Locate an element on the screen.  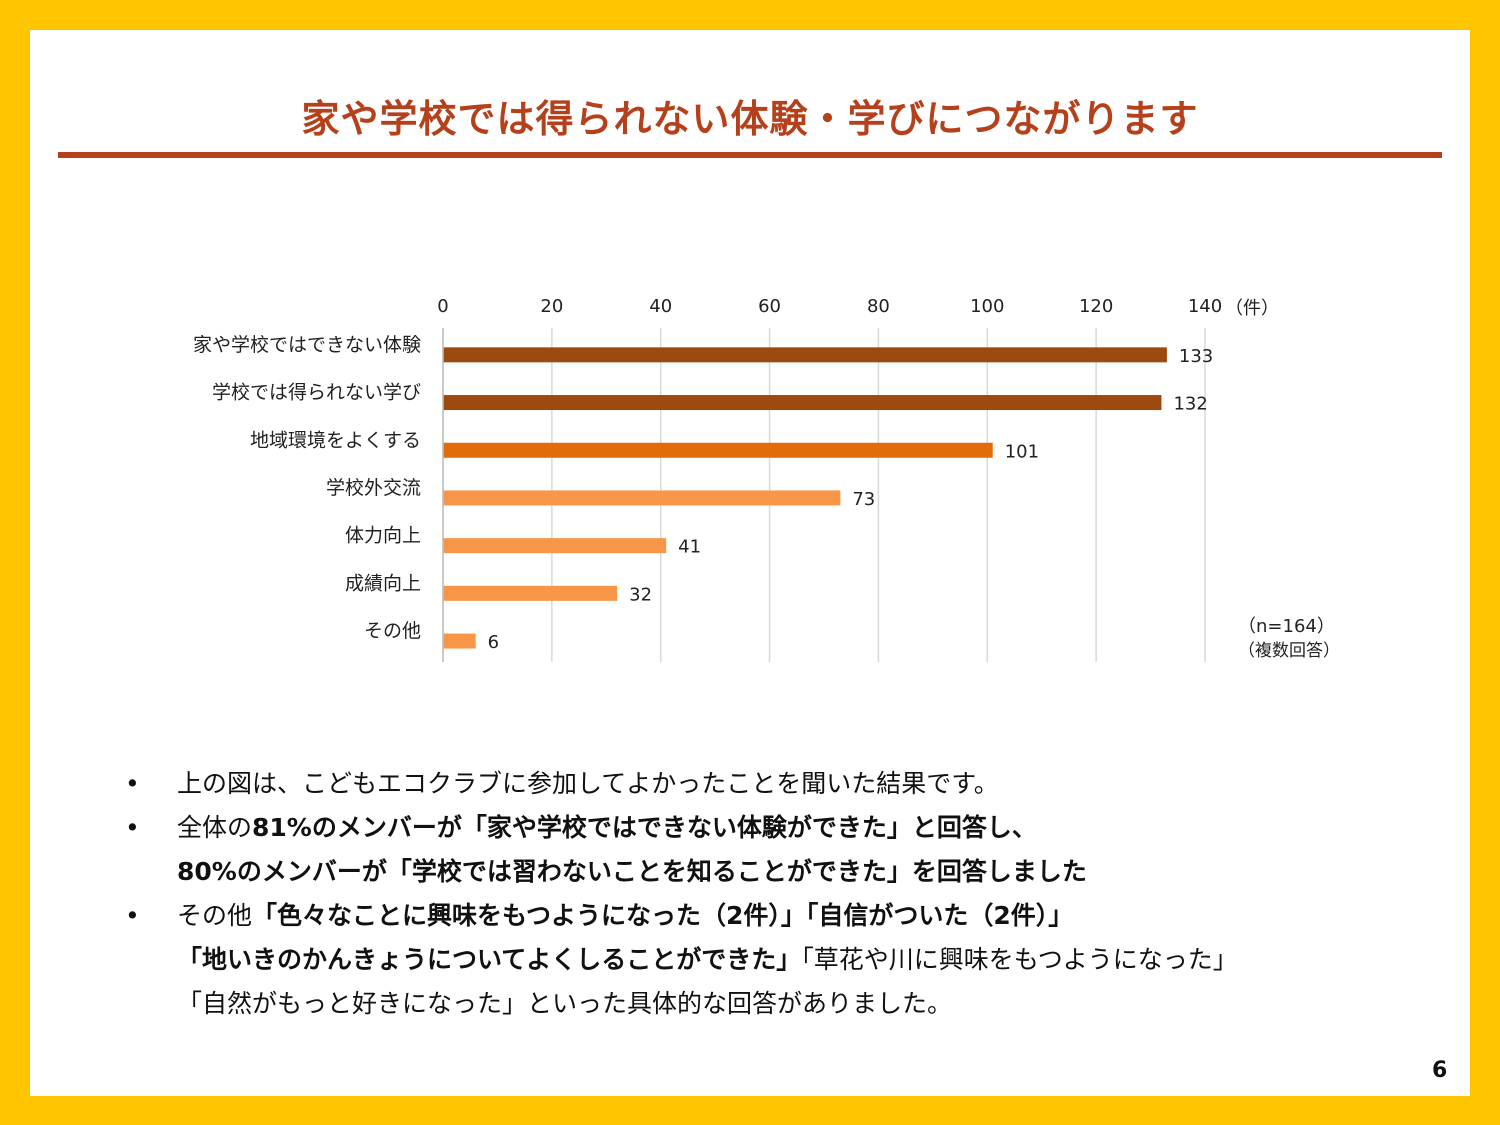
bullet-text-bold: 80%のメンバーが「学校では習わないことを知ることができた」を回答しました is located at coordinates (632, 871).